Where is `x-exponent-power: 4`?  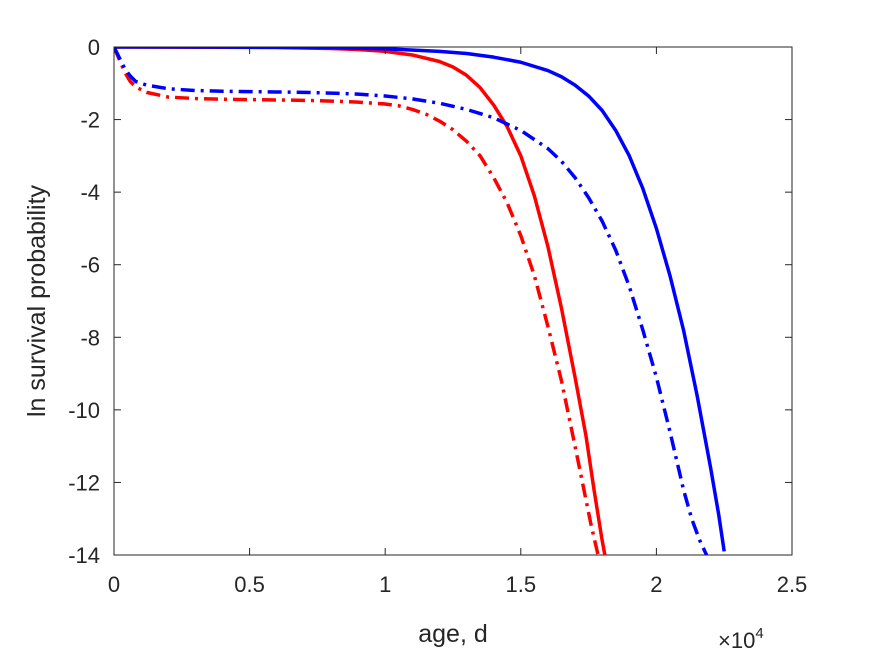
x-exponent-power: 4 is located at coordinates (759, 633).